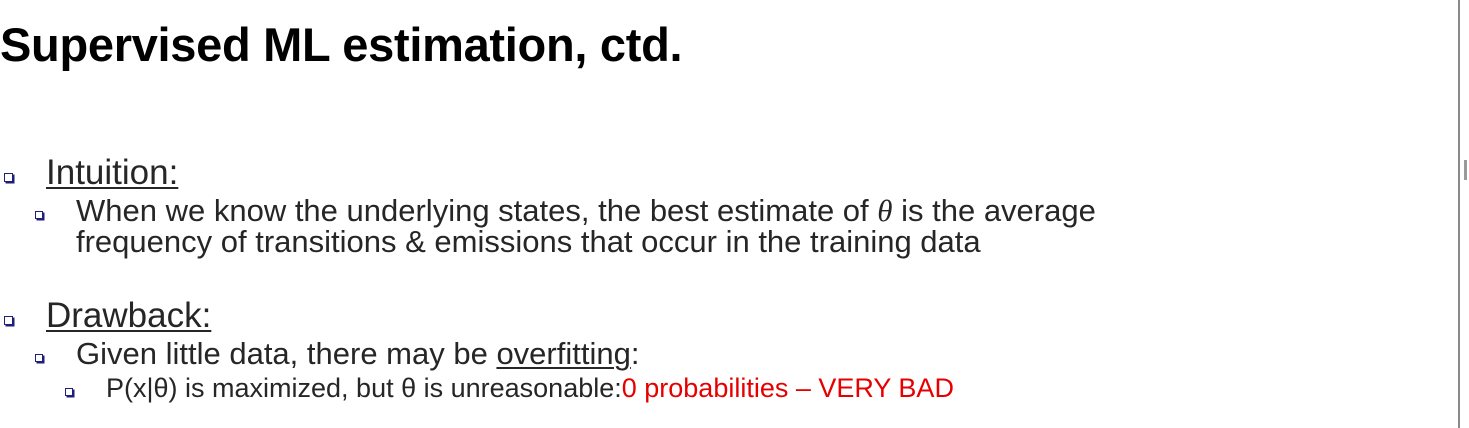 This screenshot has height=428, width=1469. What do you see at coordinates (1459, 214) in the screenshot?
I see `right-border-line` at bounding box center [1459, 214].